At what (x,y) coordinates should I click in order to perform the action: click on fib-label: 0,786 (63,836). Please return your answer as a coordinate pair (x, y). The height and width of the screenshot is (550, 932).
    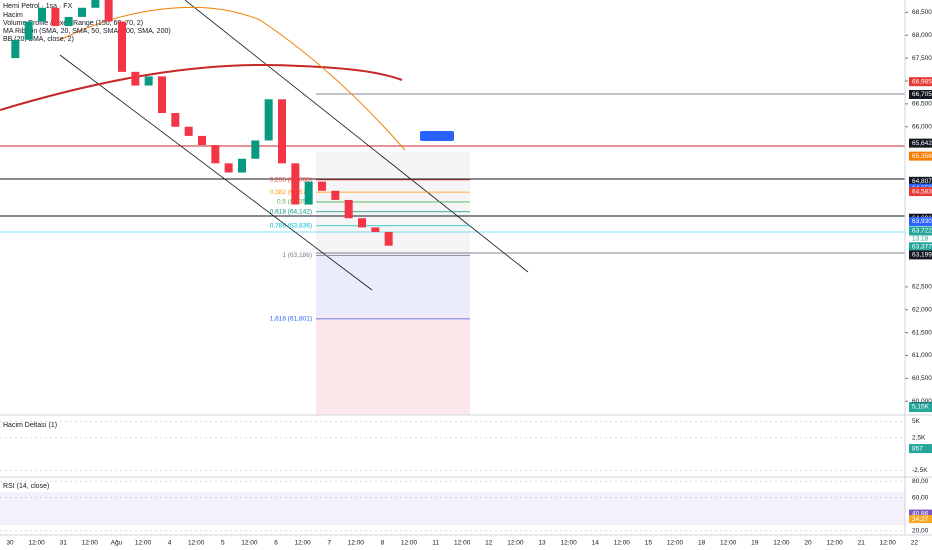
    Looking at the image, I should click on (291, 225).